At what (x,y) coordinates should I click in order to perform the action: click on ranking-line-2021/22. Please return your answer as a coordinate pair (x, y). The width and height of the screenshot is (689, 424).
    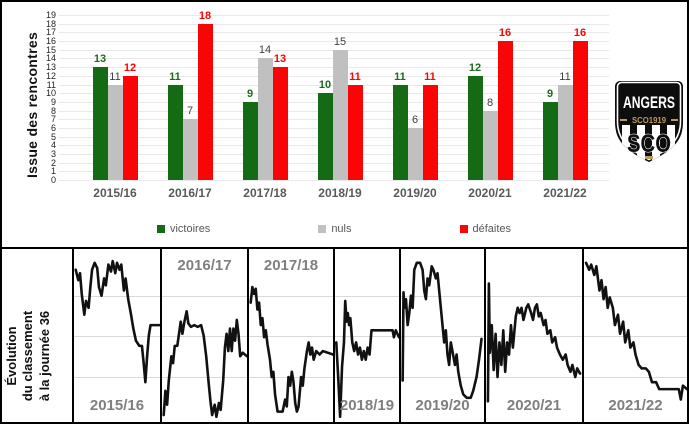
    Looking at the image, I should click on (635, 335).